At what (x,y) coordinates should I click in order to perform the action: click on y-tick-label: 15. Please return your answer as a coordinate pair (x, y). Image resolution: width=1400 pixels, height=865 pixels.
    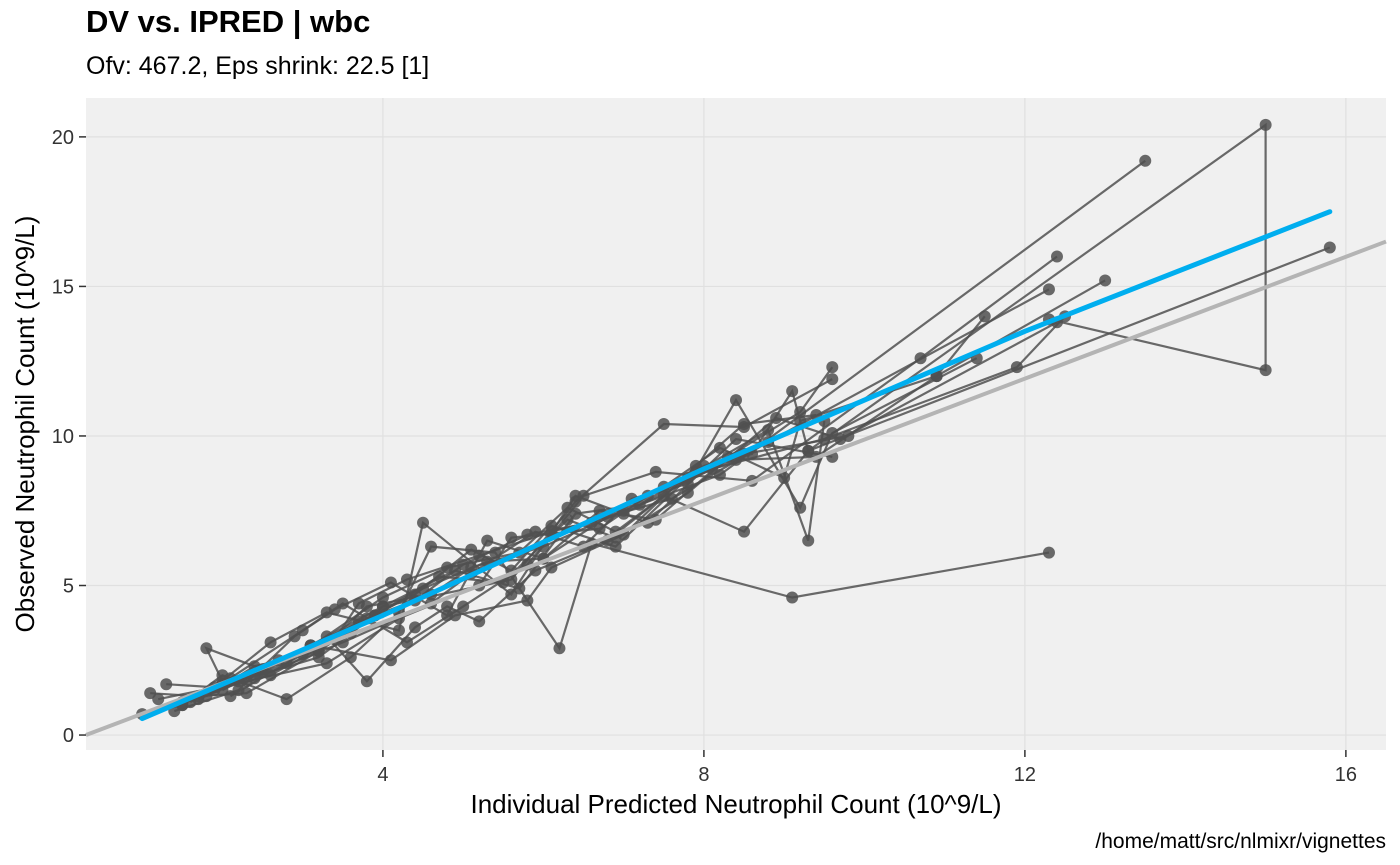
    Looking at the image, I should click on (63, 287).